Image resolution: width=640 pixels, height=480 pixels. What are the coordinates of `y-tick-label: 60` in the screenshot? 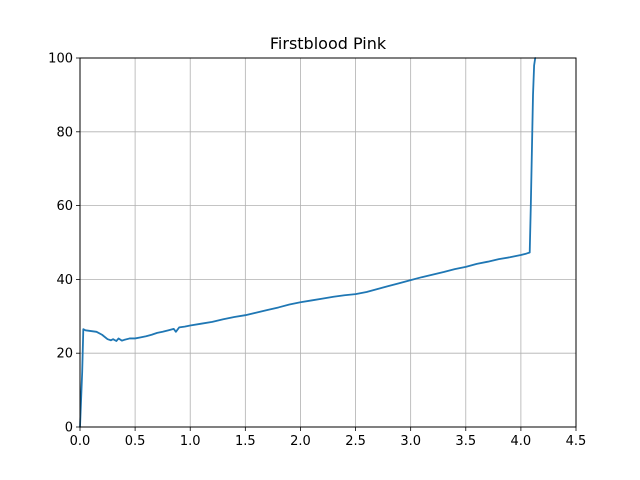 It's located at (64, 206).